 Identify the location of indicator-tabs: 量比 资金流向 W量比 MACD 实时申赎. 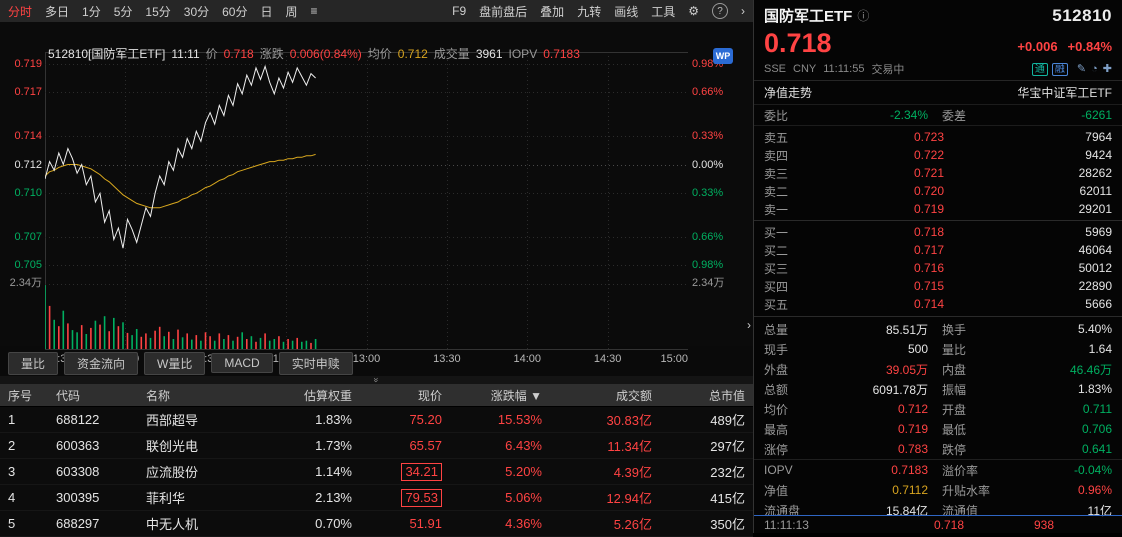
(180, 363).